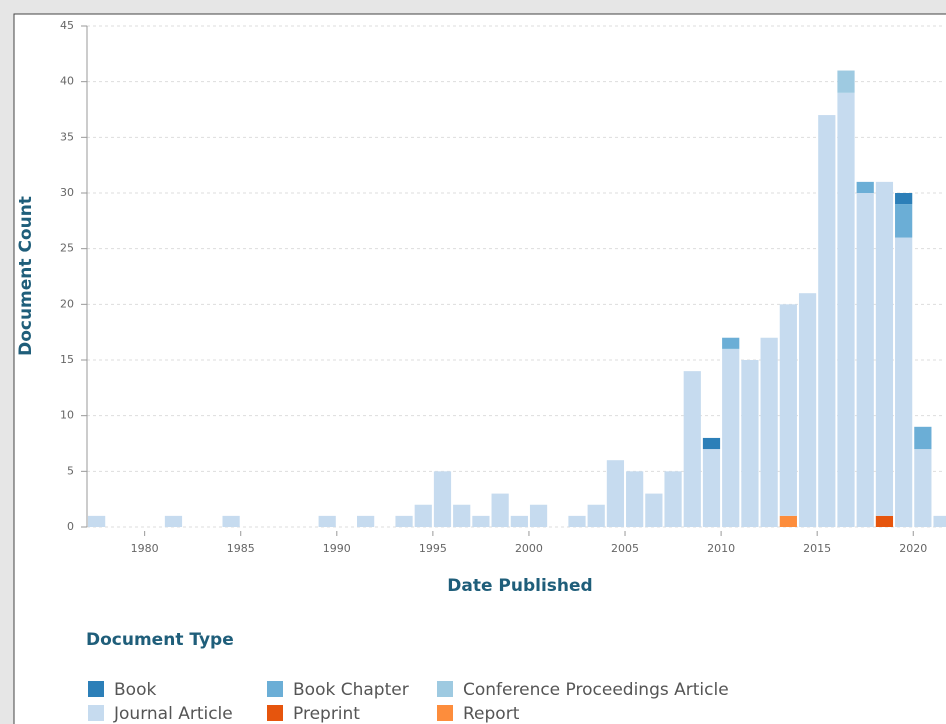 The image size is (946, 724). Describe the element at coordinates (67, 303) in the screenshot. I see `y-tick-label: 20` at that location.